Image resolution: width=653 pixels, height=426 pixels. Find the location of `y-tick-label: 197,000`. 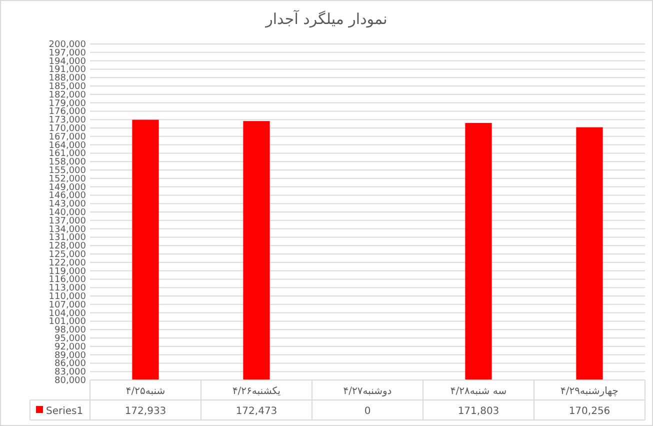

y-tick-label: 197,000 is located at coordinates (67, 53).